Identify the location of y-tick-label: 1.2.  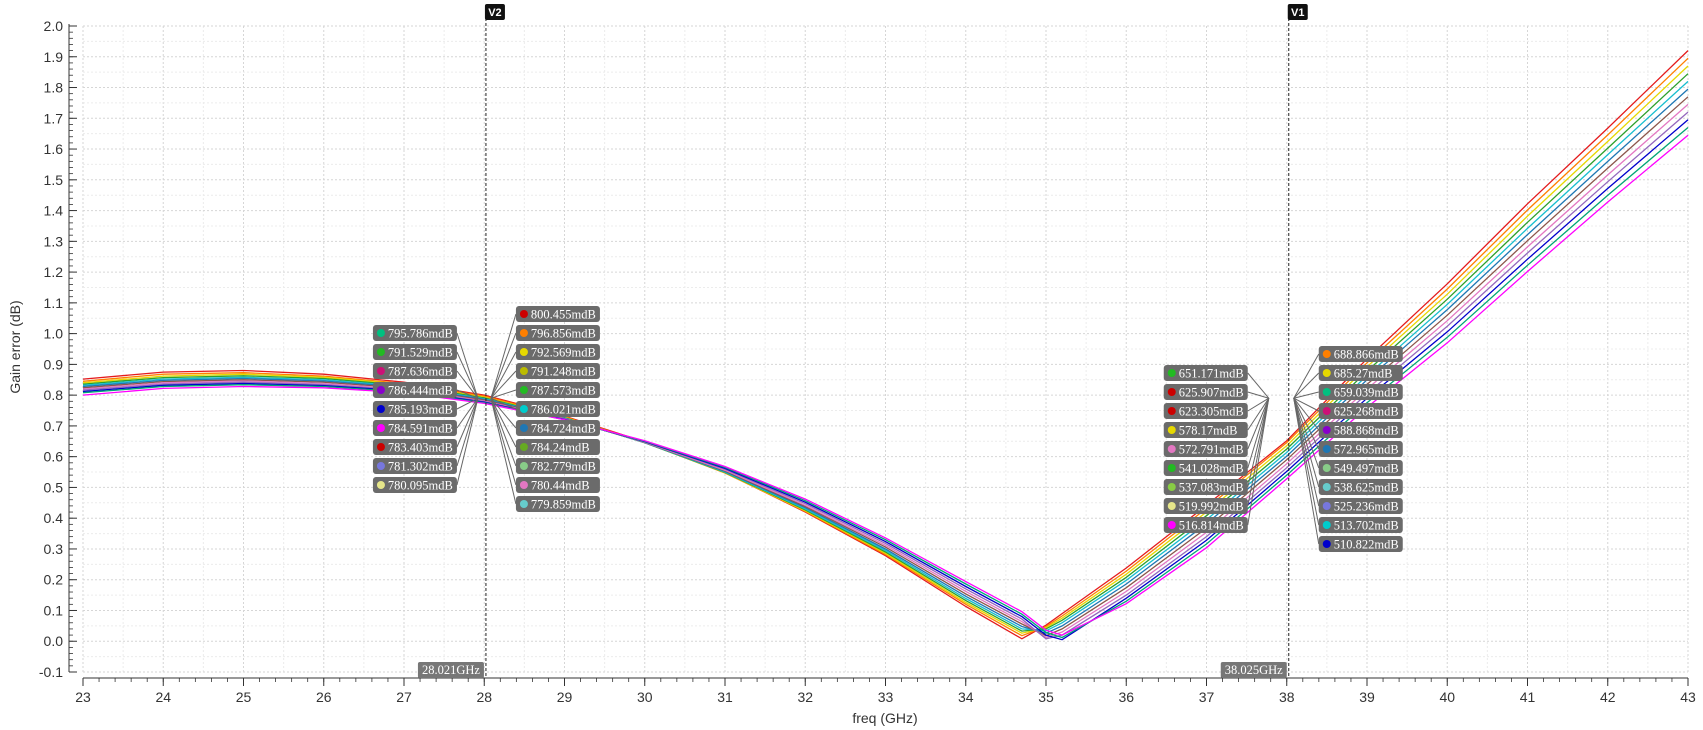
(54, 272).